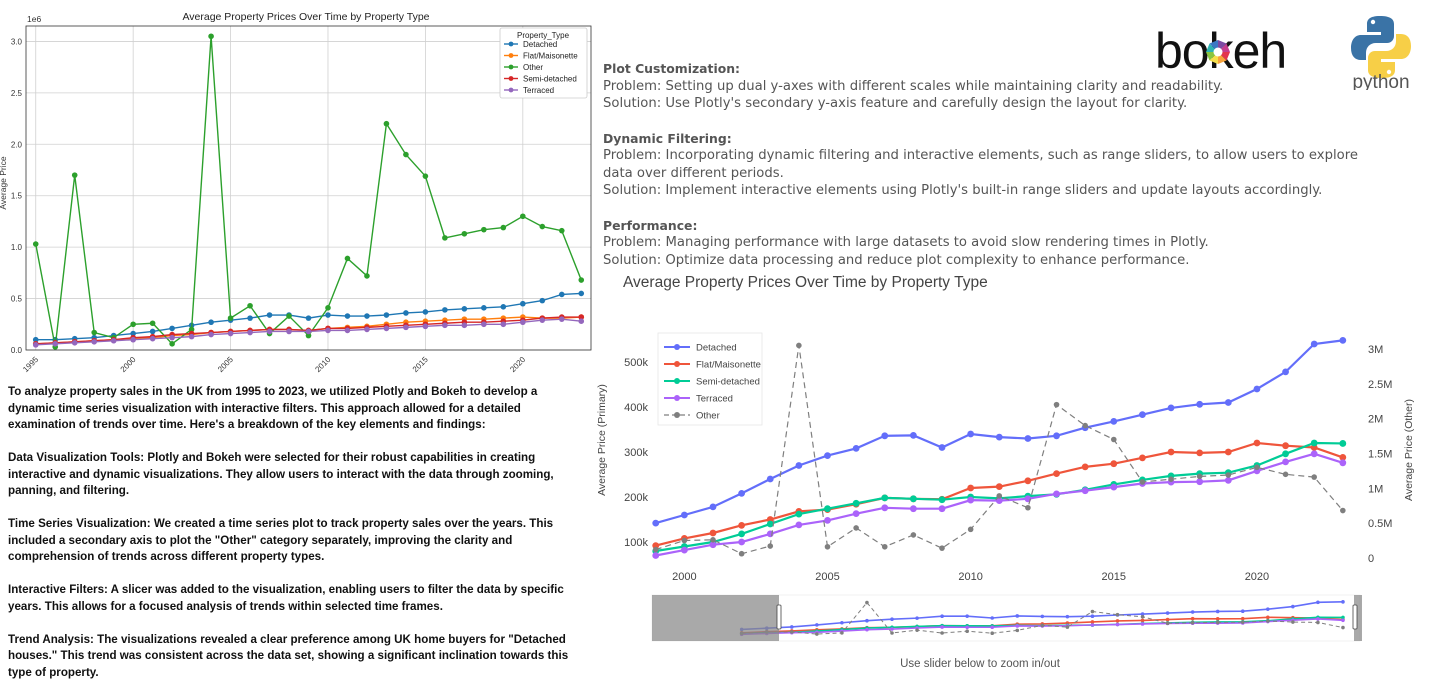 Image resolution: width=1437 pixels, height=698 pixels. Describe the element at coordinates (677, 364) in the screenshot. I see `chart2-legend-marker-flat-maisonette` at that location.